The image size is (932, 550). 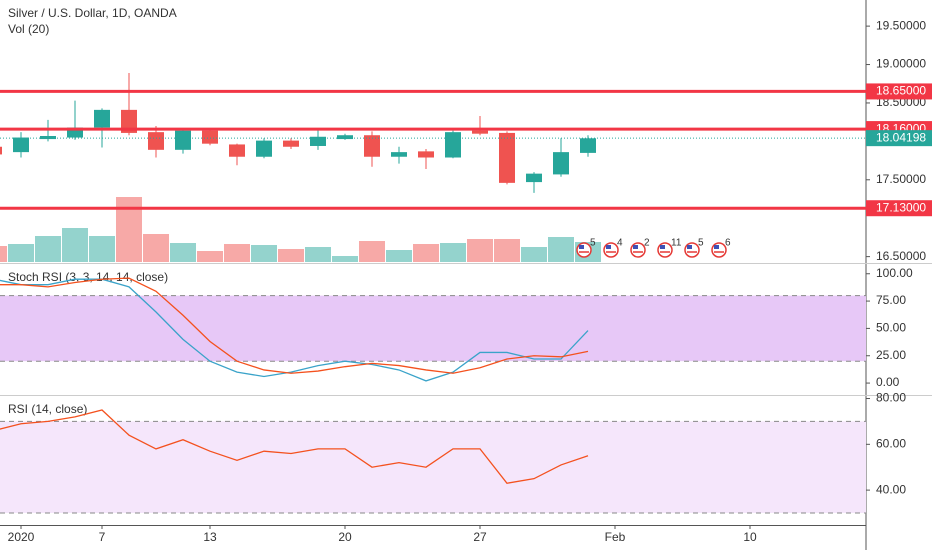 I want to click on x-tick-label: 2020, so click(x=21, y=537).